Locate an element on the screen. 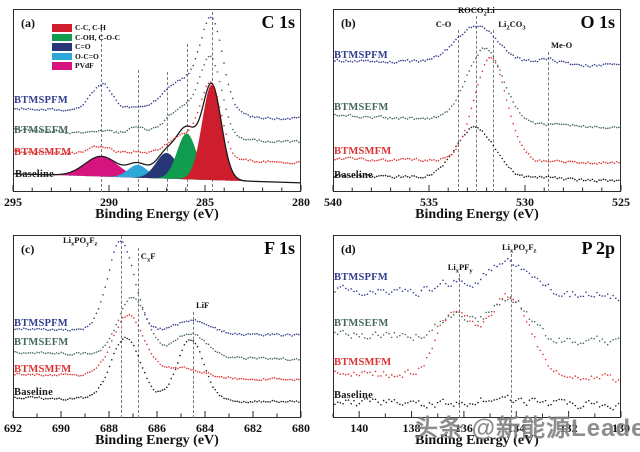 The height and width of the screenshot is (452, 640). legend-item: O-C=O is located at coordinates (86, 57).